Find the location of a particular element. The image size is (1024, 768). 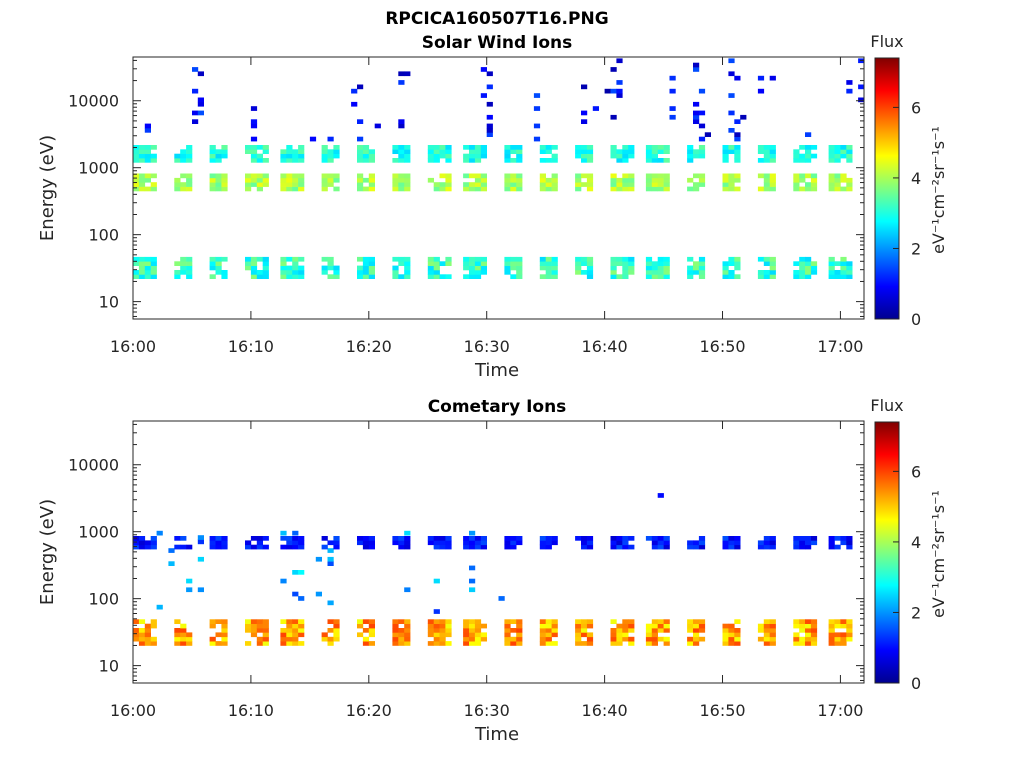

x-tick-label: 16:30 is located at coordinates (487, 710).